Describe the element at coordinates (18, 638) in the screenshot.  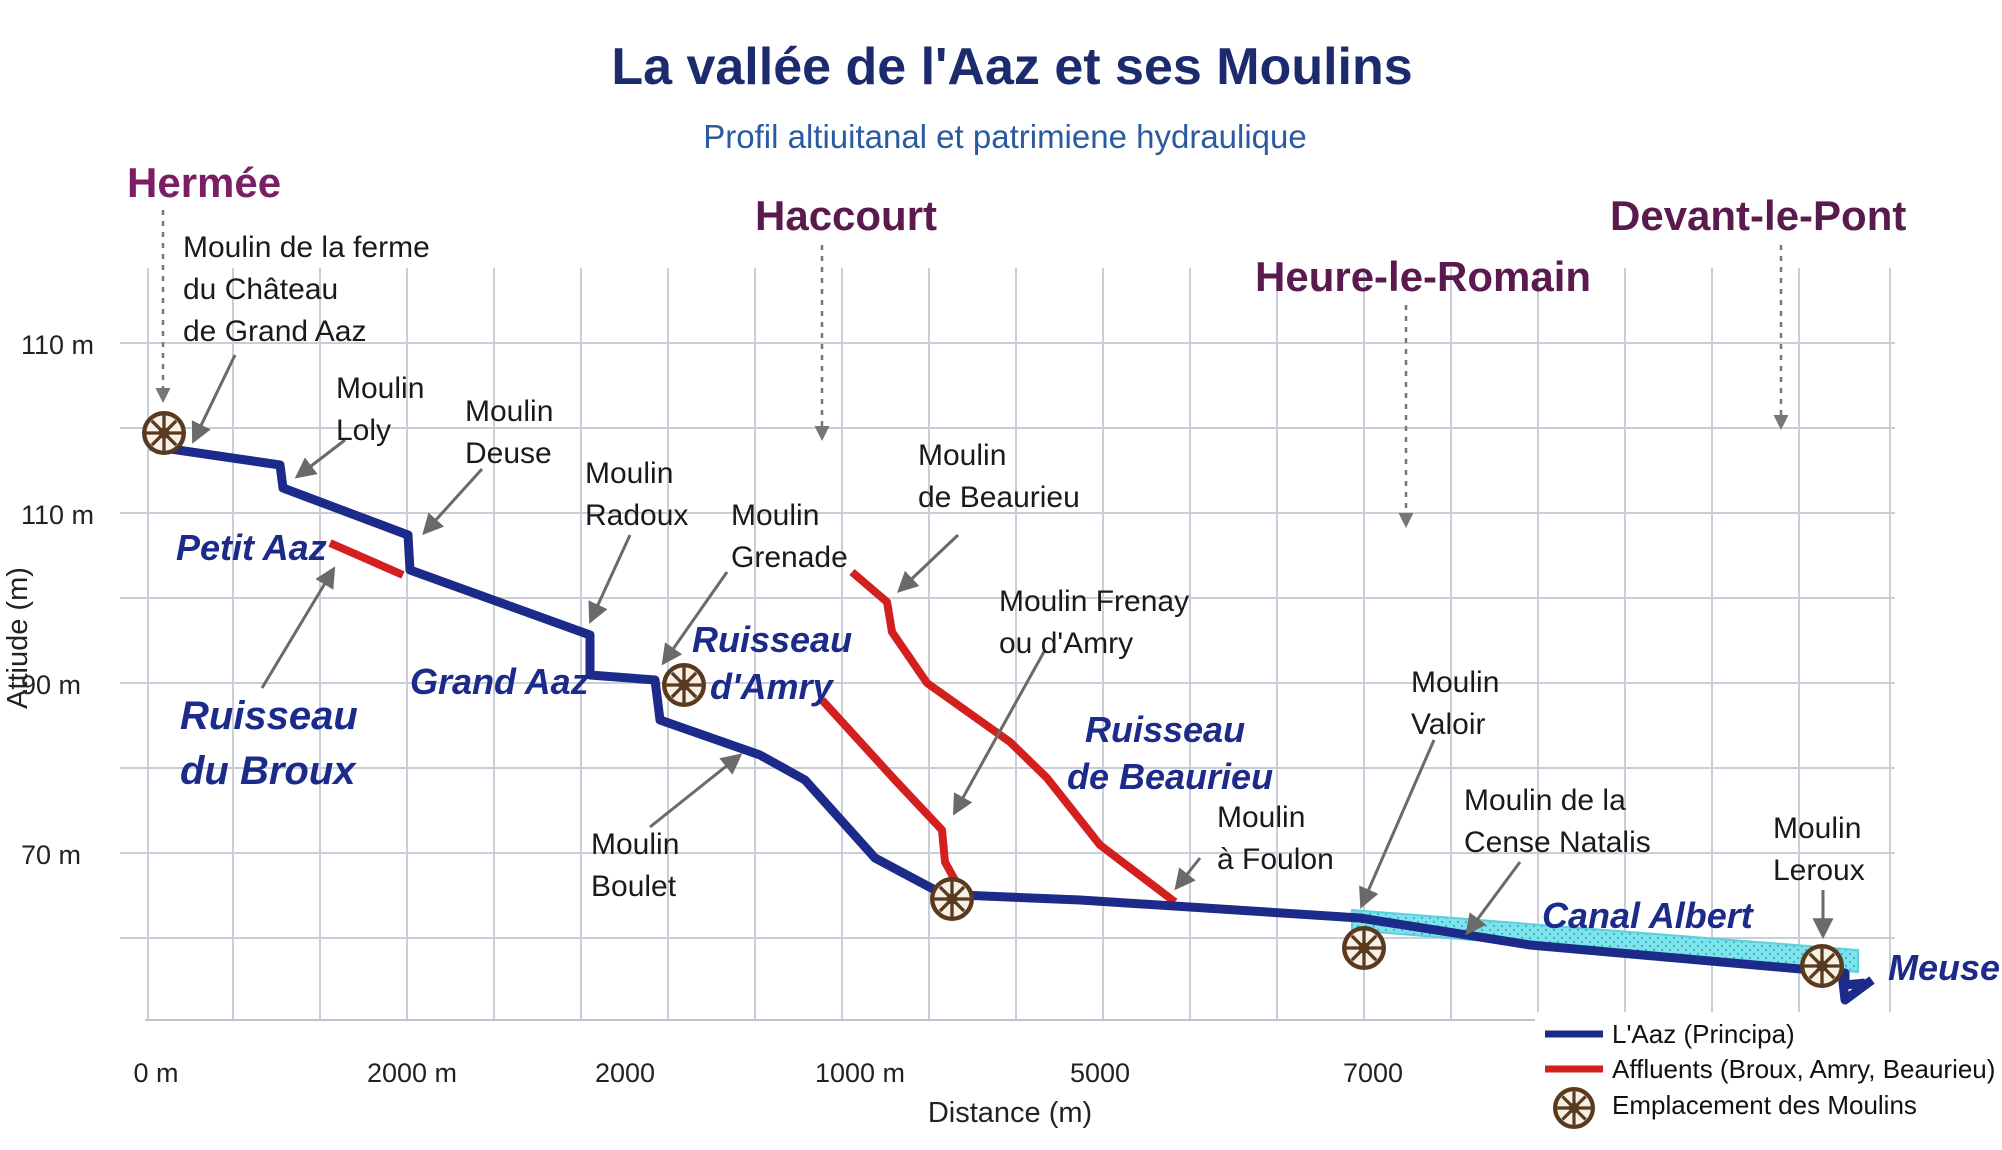
I see `y-axis-title: Attiude (m)` at that location.